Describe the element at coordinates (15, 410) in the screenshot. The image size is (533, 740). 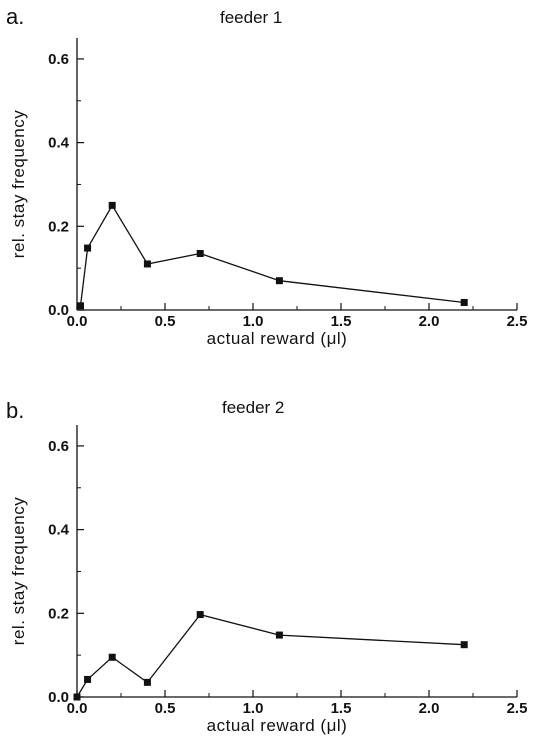
I see `panel-label: b.` at that location.